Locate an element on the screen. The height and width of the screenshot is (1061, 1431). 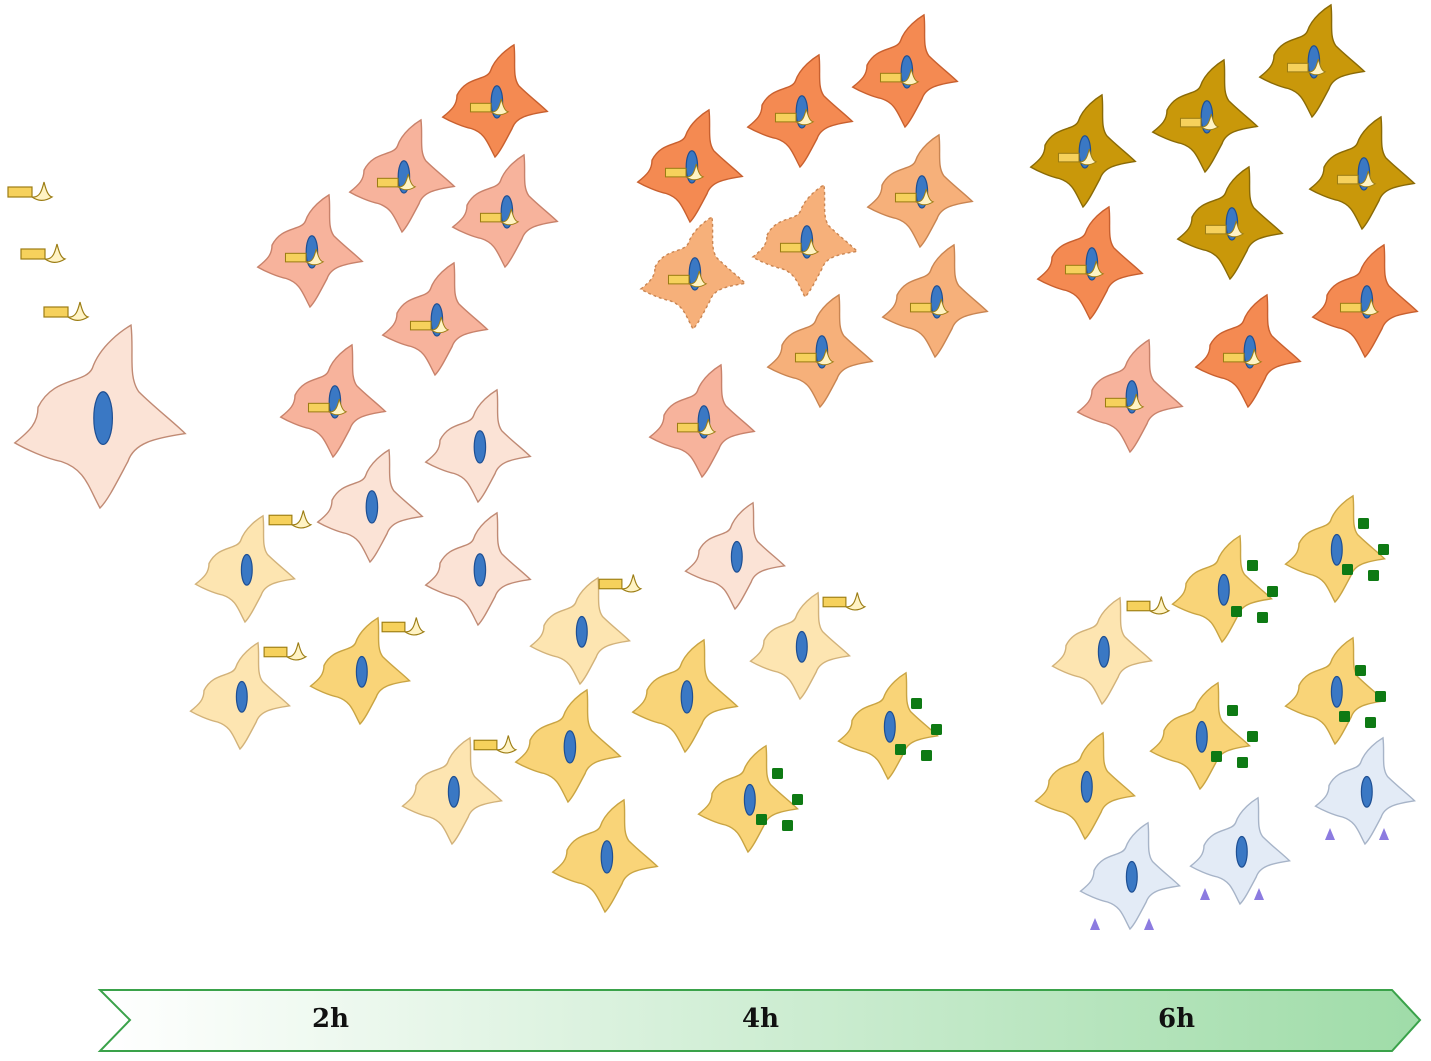
timeline-label-4h: 4h is located at coordinates (760, 1019).